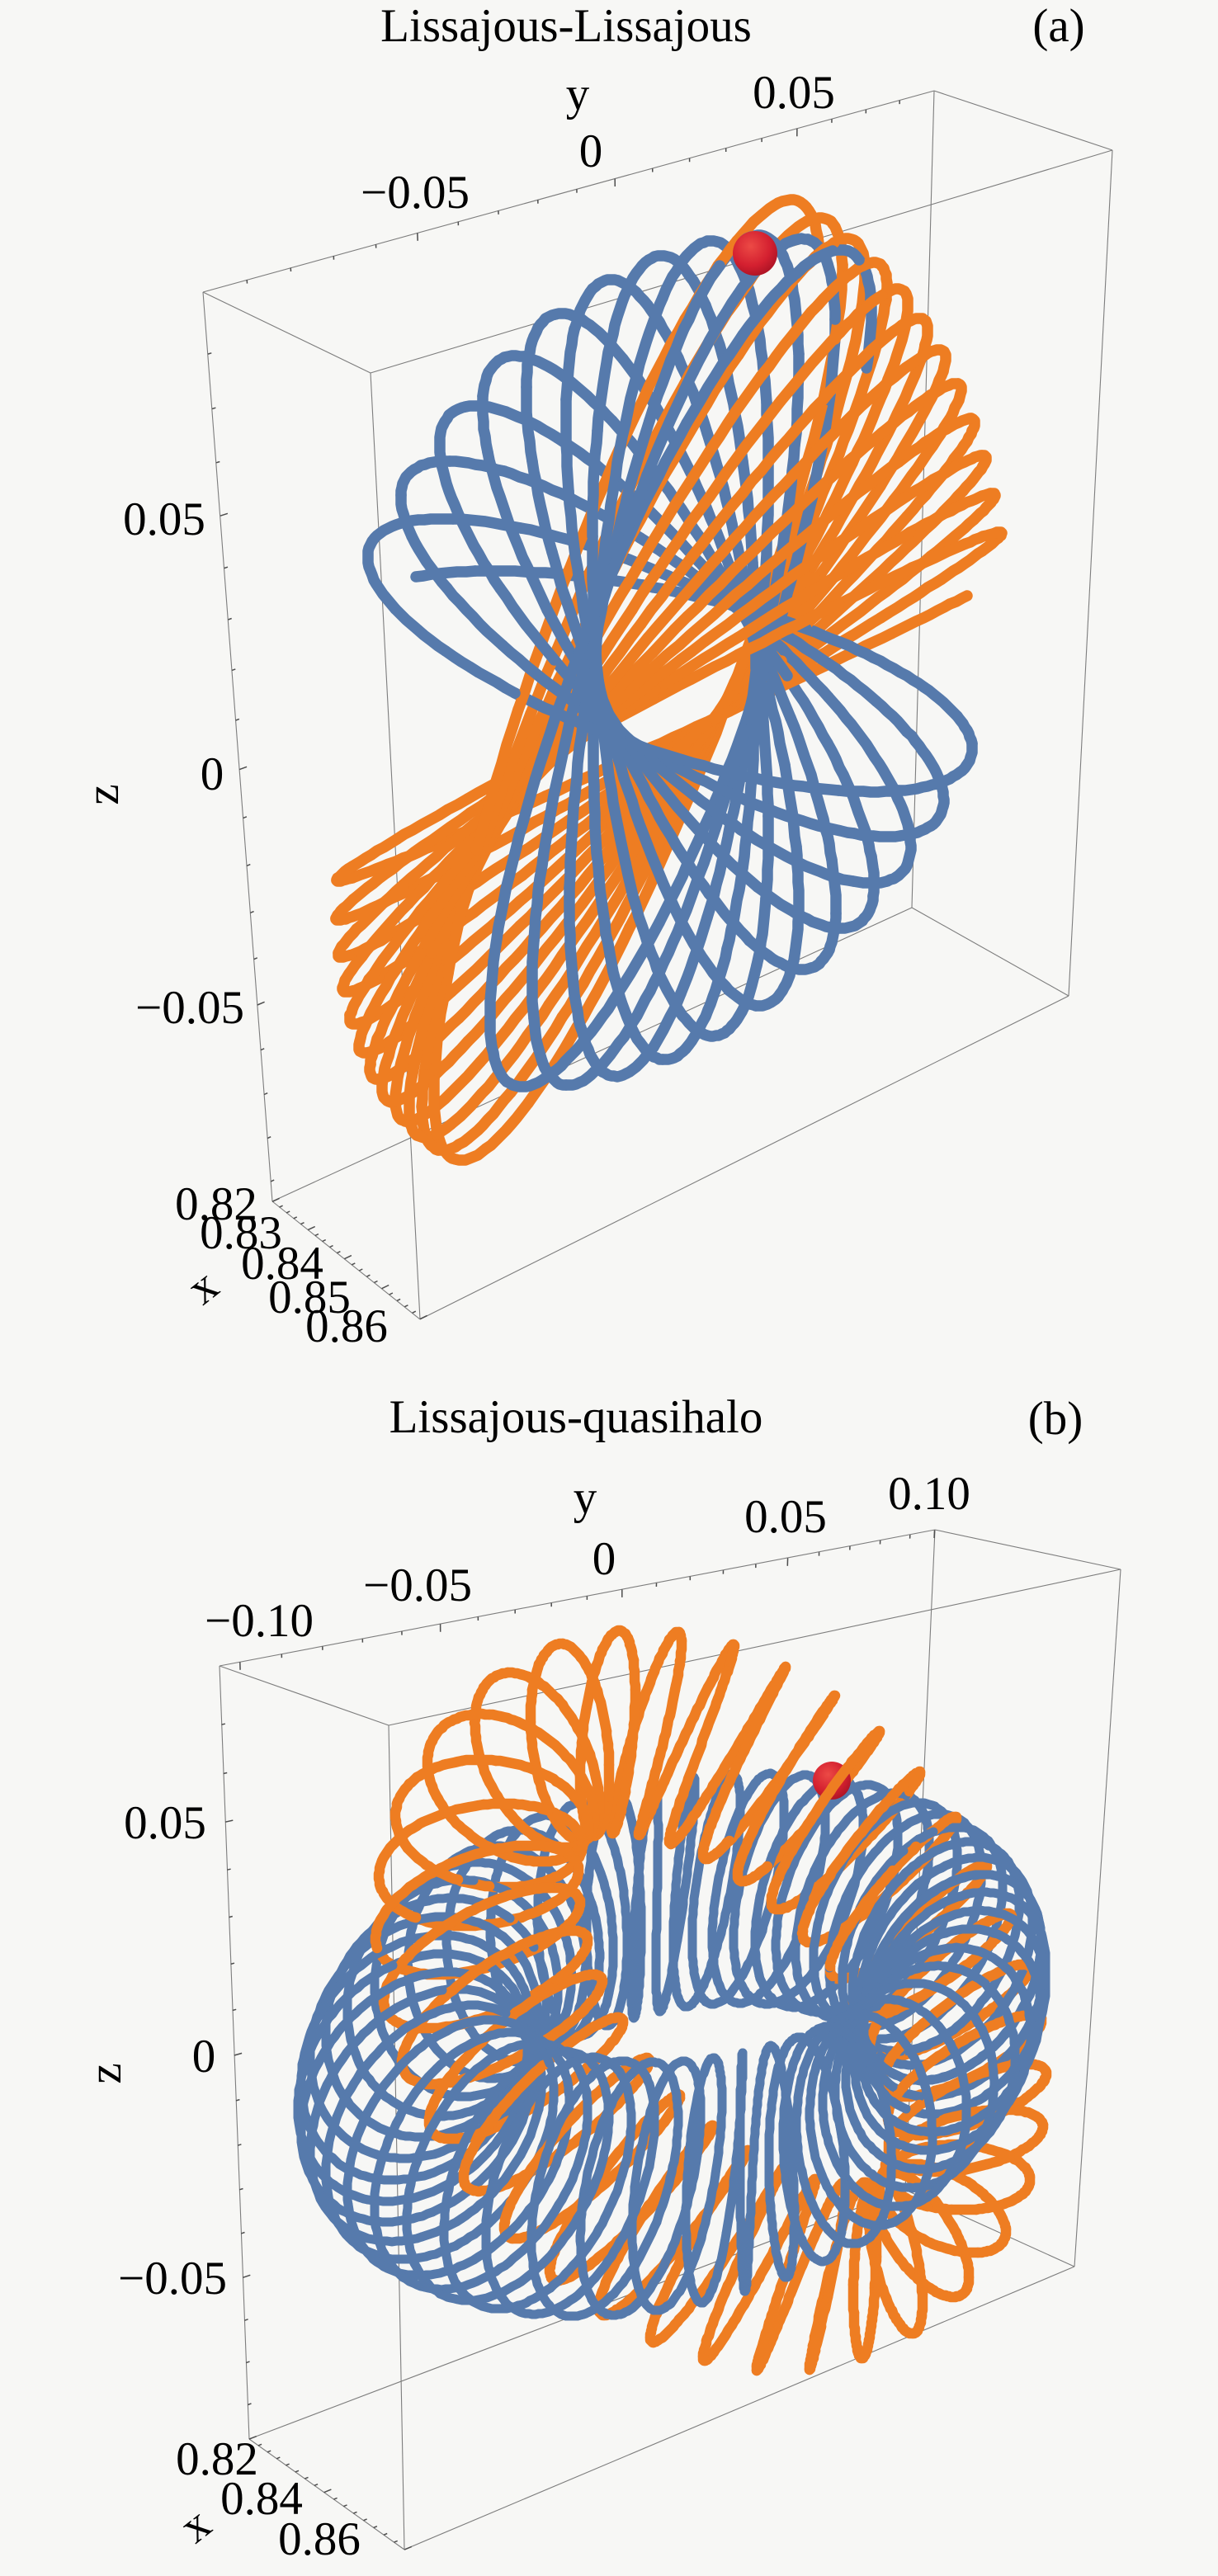 The height and width of the screenshot is (2576, 1218). What do you see at coordinates (1058, 26) in the screenshot?
I see `svg-text: (a)` at bounding box center [1058, 26].